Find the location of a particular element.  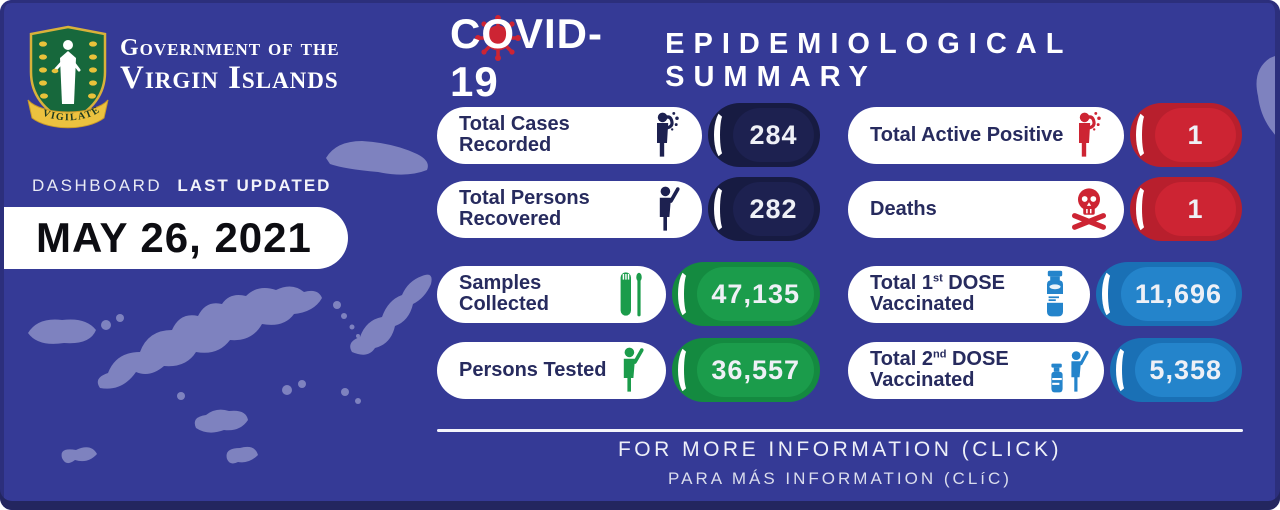

recovered-person-icon is located at coordinates (667, 209).